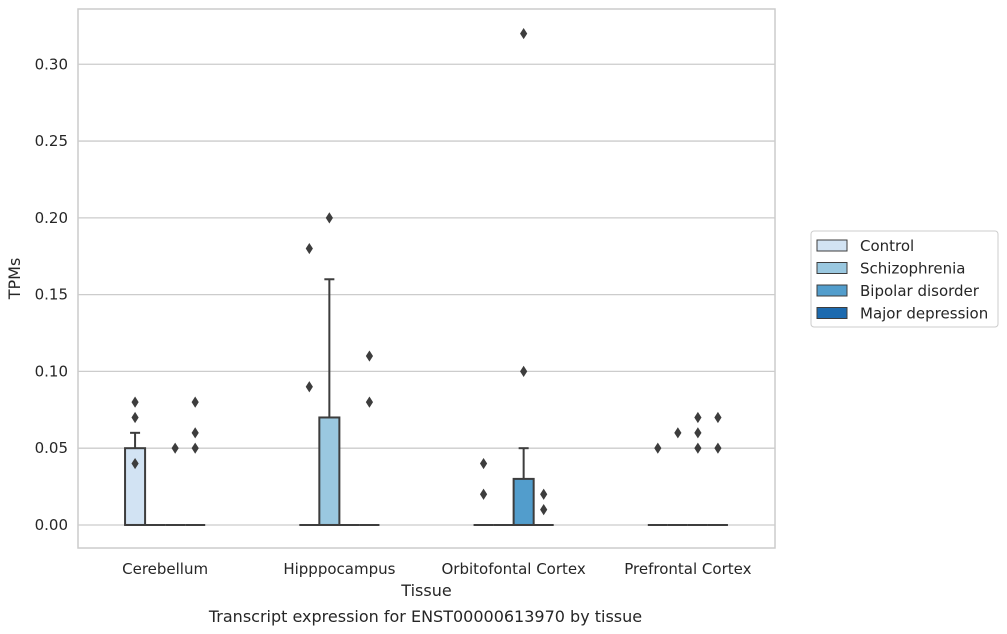 This screenshot has height=634, width=1007. What do you see at coordinates (14, 279) in the screenshot?
I see `y-axis-label: TPMs` at bounding box center [14, 279].